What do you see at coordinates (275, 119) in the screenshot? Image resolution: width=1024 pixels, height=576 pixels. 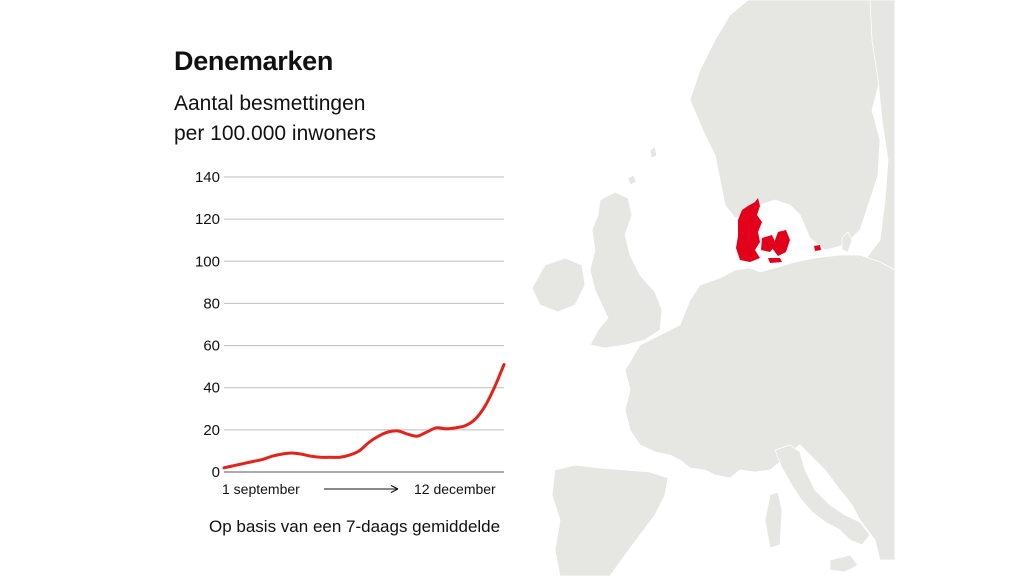 I see `chart-subtitle: Aantal besmettingen per 100.000 inwoners` at bounding box center [275, 119].